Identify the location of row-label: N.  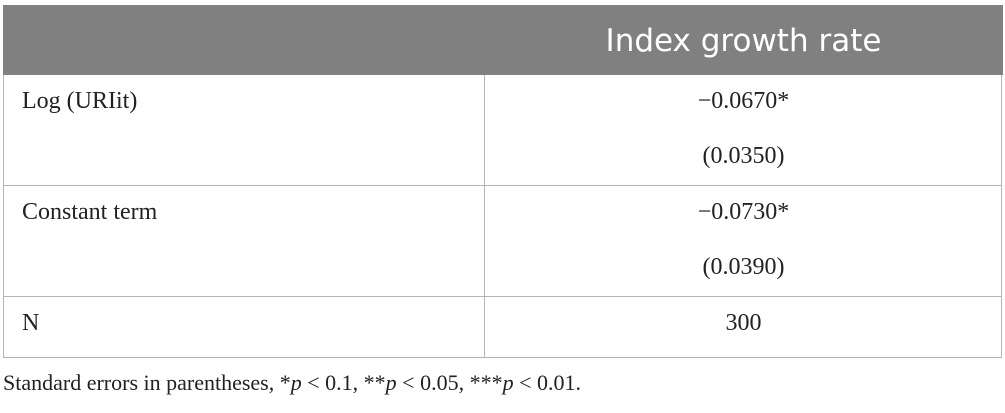
(31, 323).